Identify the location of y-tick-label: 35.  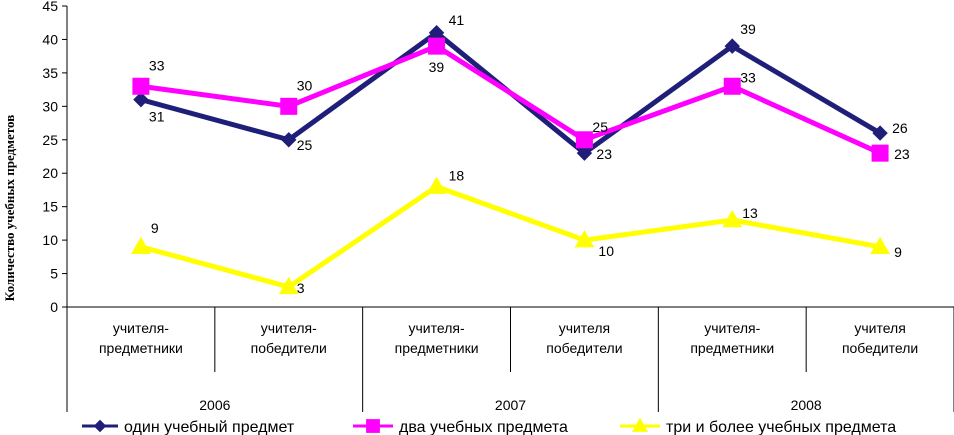
(50, 73).